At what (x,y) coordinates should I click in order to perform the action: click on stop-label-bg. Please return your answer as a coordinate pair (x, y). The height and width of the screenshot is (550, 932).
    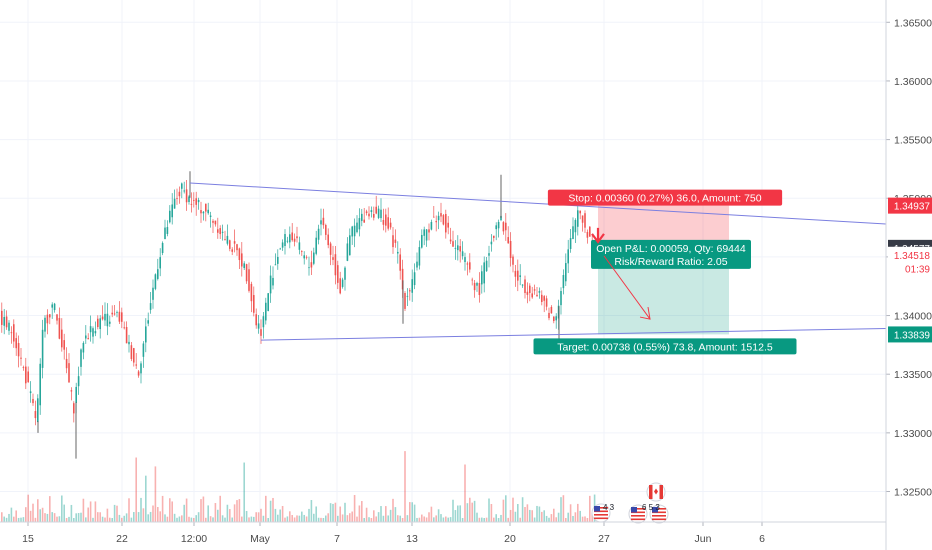
    Looking at the image, I should click on (665, 197).